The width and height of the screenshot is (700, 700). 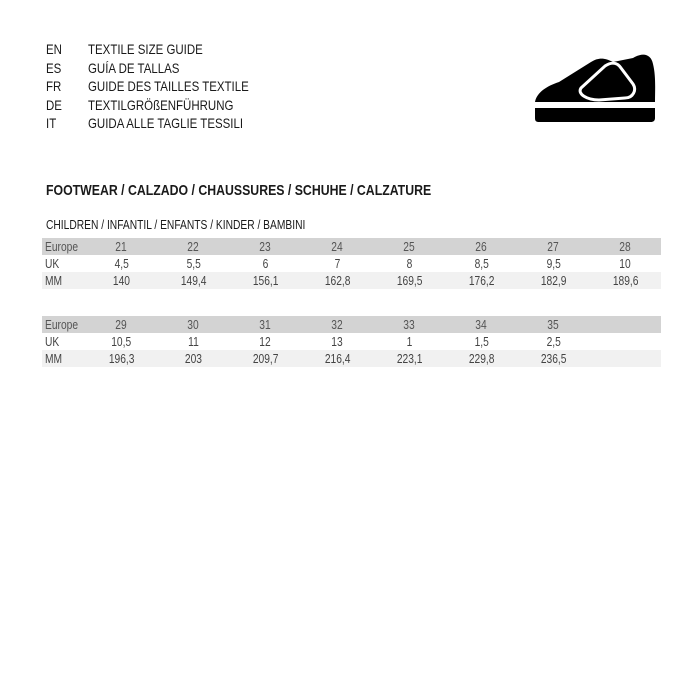 I want to click on language-title: GUÍA DE TALLAS, so click(x=134, y=67).